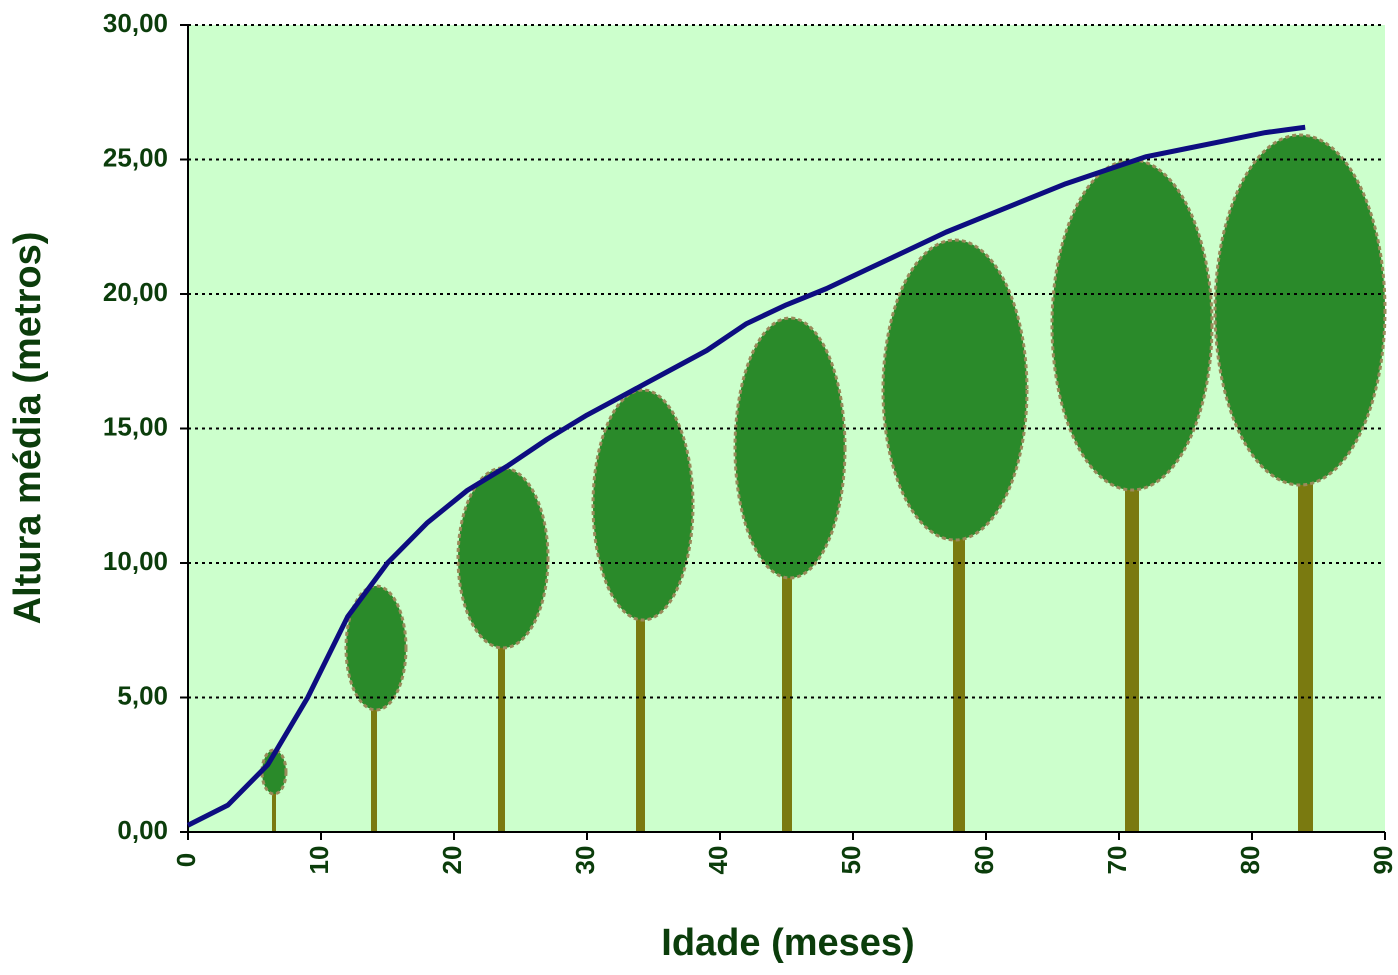 This screenshot has height=975, width=1398. What do you see at coordinates (787, 943) in the screenshot?
I see `x-axis-title: Idade (meses)` at bounding box center [787, 943].